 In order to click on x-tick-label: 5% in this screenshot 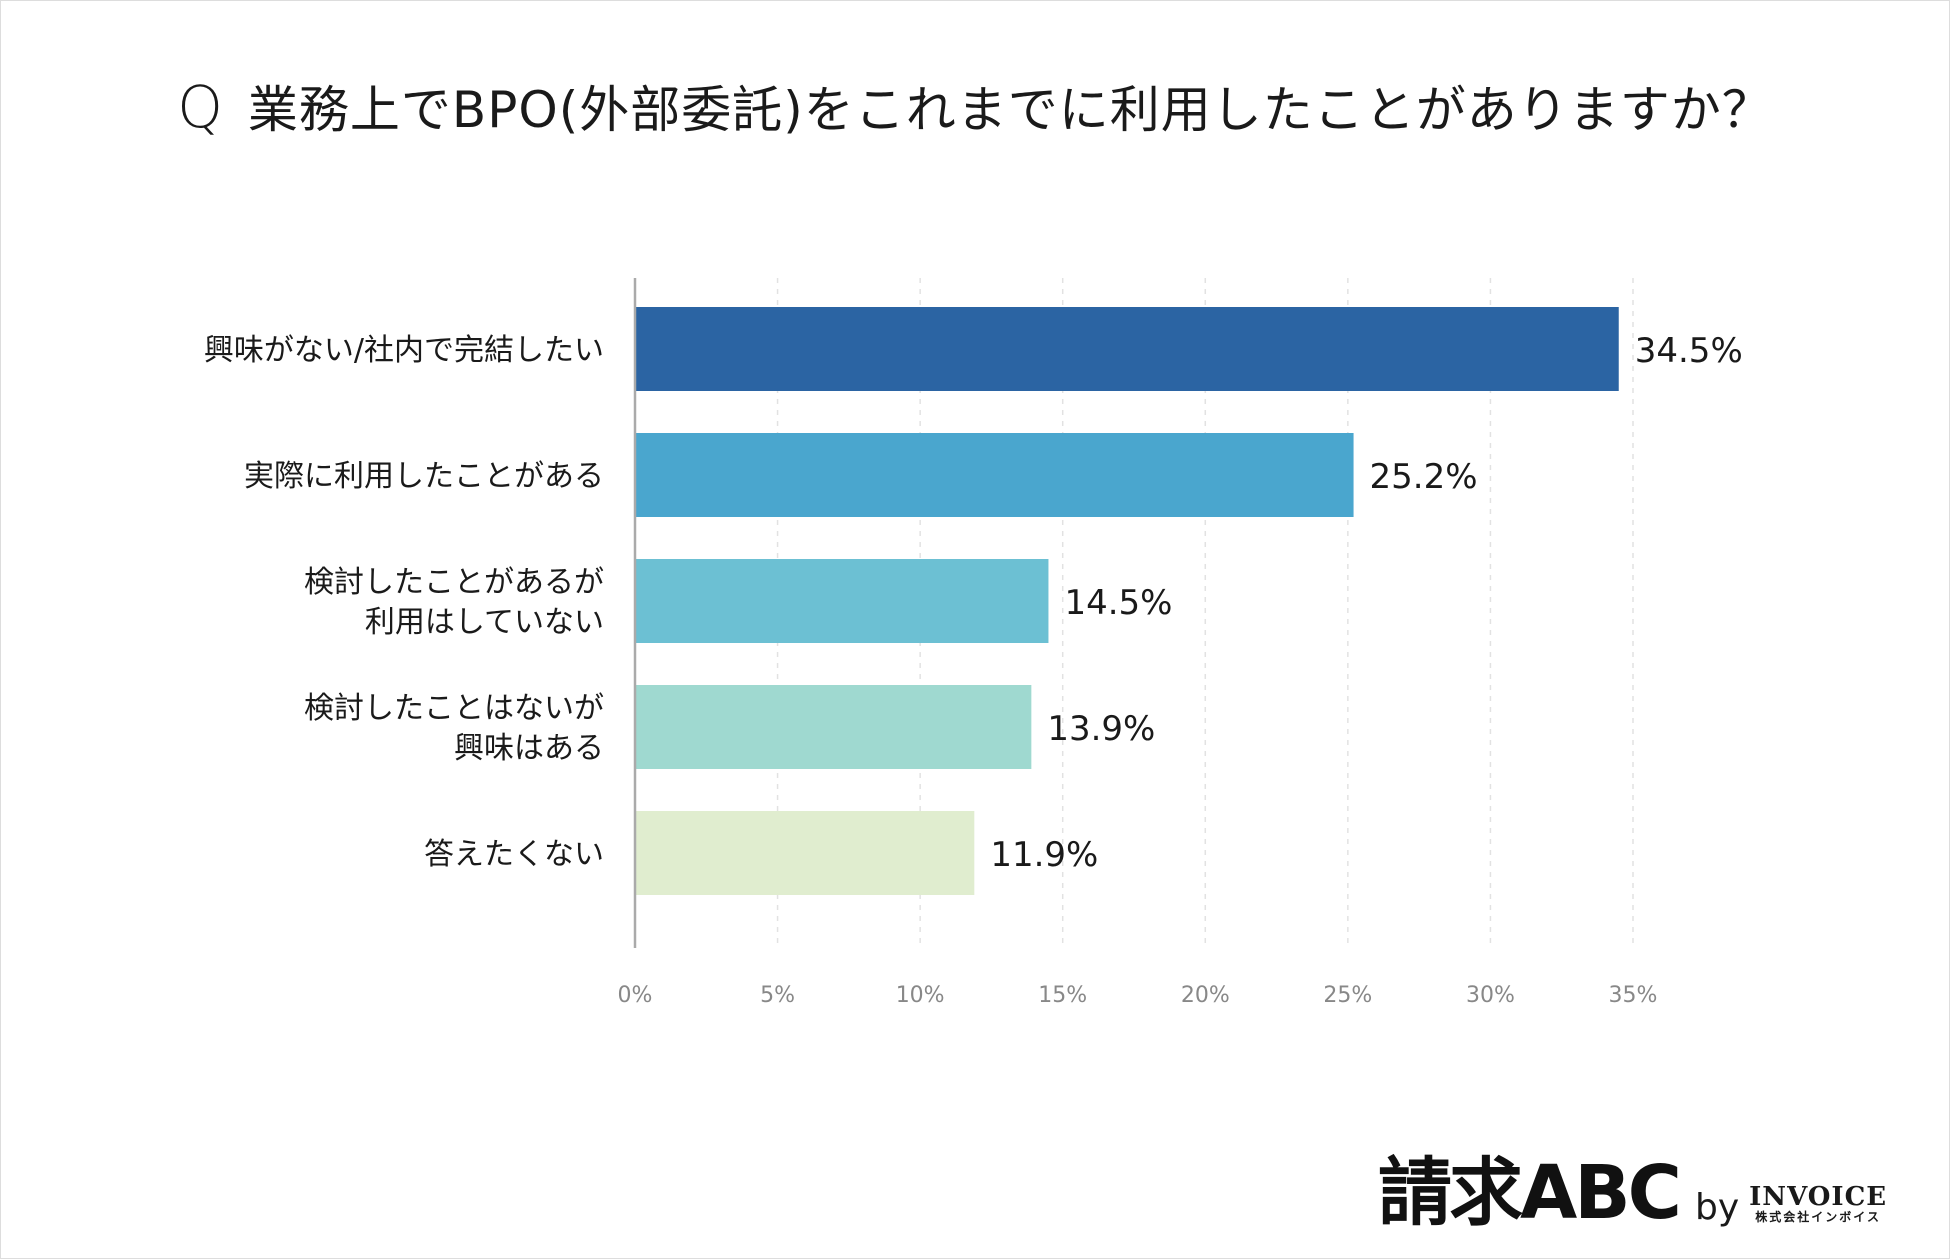, I will do `click(777, 995)`.